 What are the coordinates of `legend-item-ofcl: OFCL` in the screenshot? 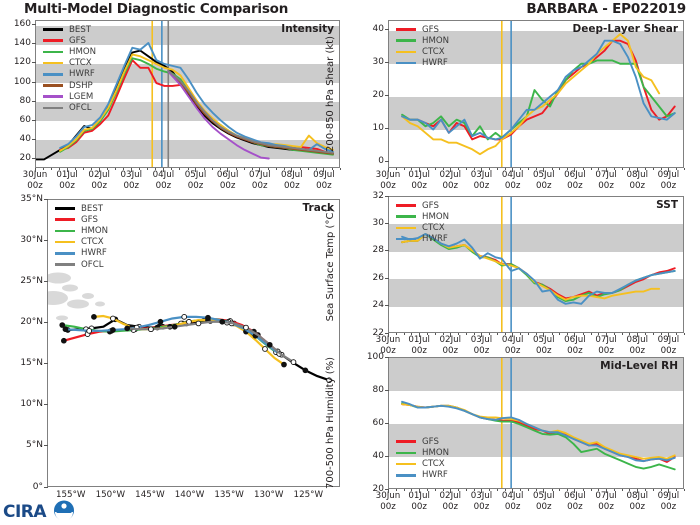 It's located at (69, 107).